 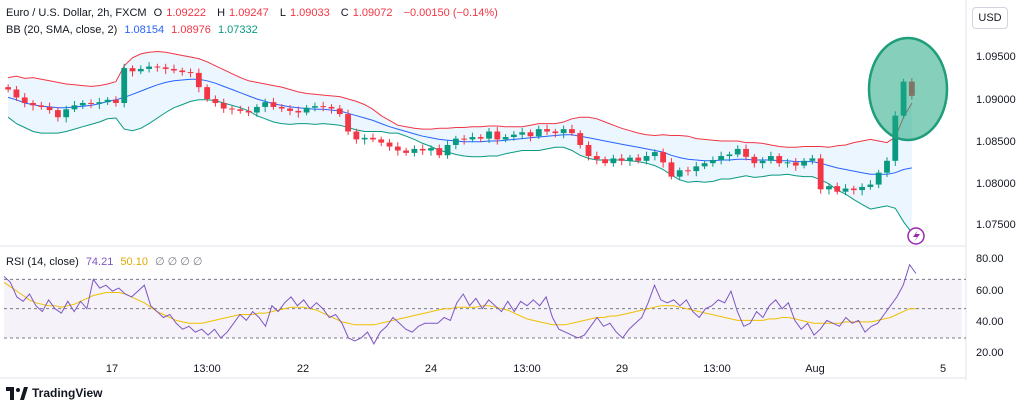 What do you see at coordinates (17, 393) in the screenshot?
I see `tradingview-logo-icon` at bounding box center [17, 393].